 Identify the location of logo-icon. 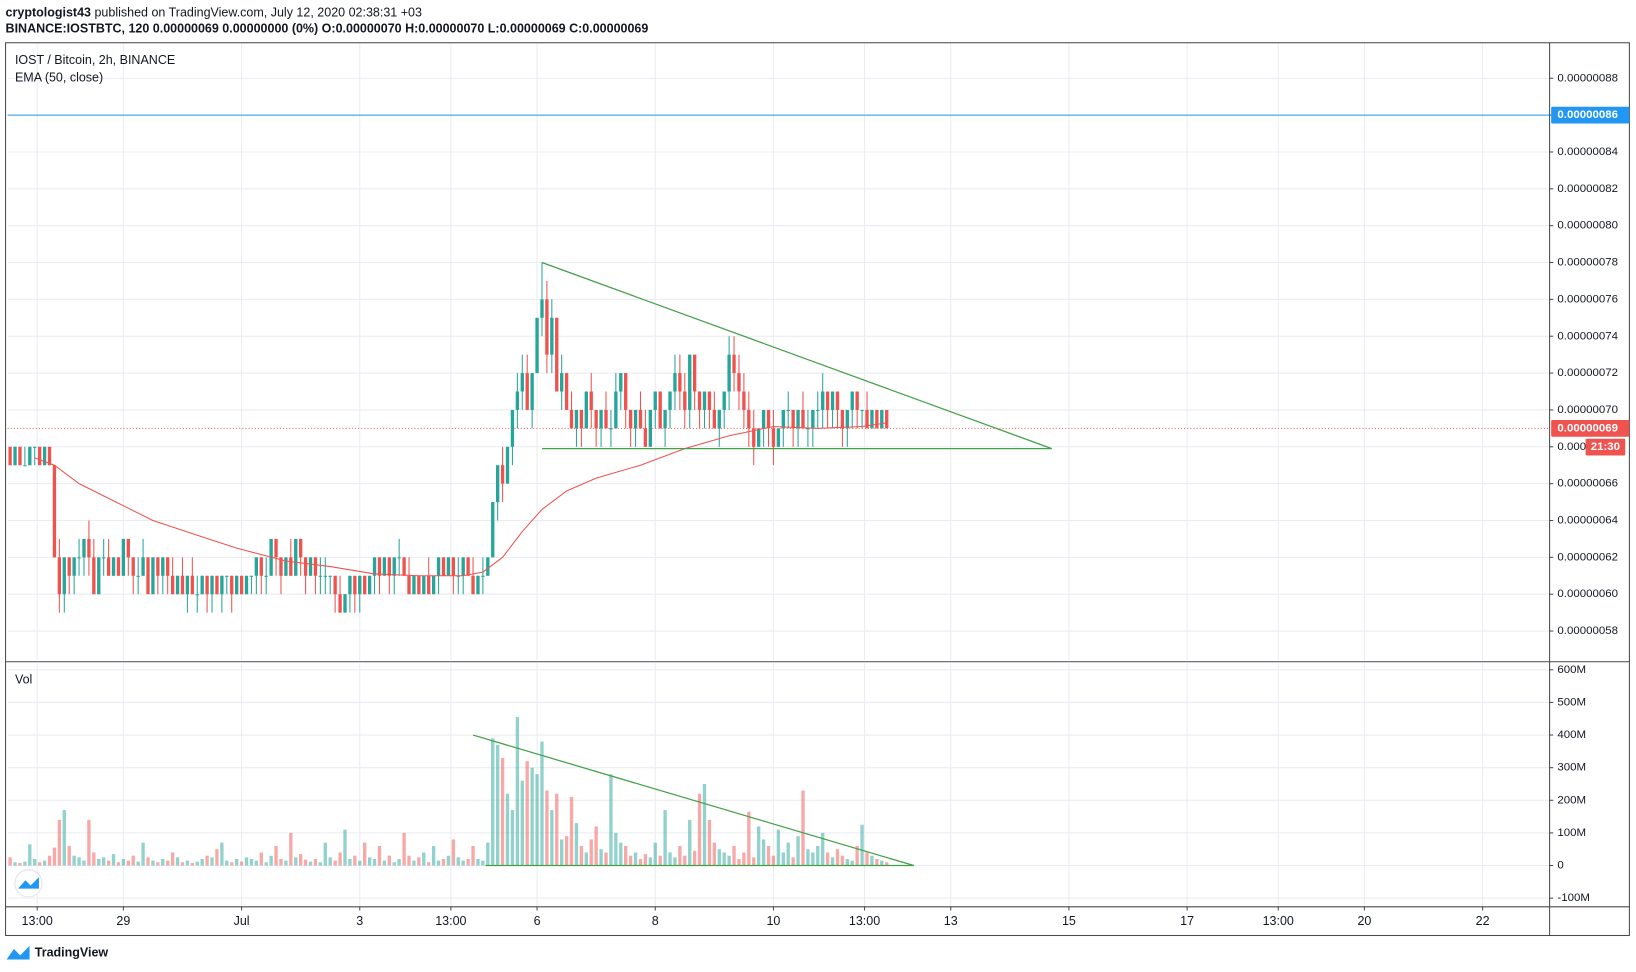
(28, 883).